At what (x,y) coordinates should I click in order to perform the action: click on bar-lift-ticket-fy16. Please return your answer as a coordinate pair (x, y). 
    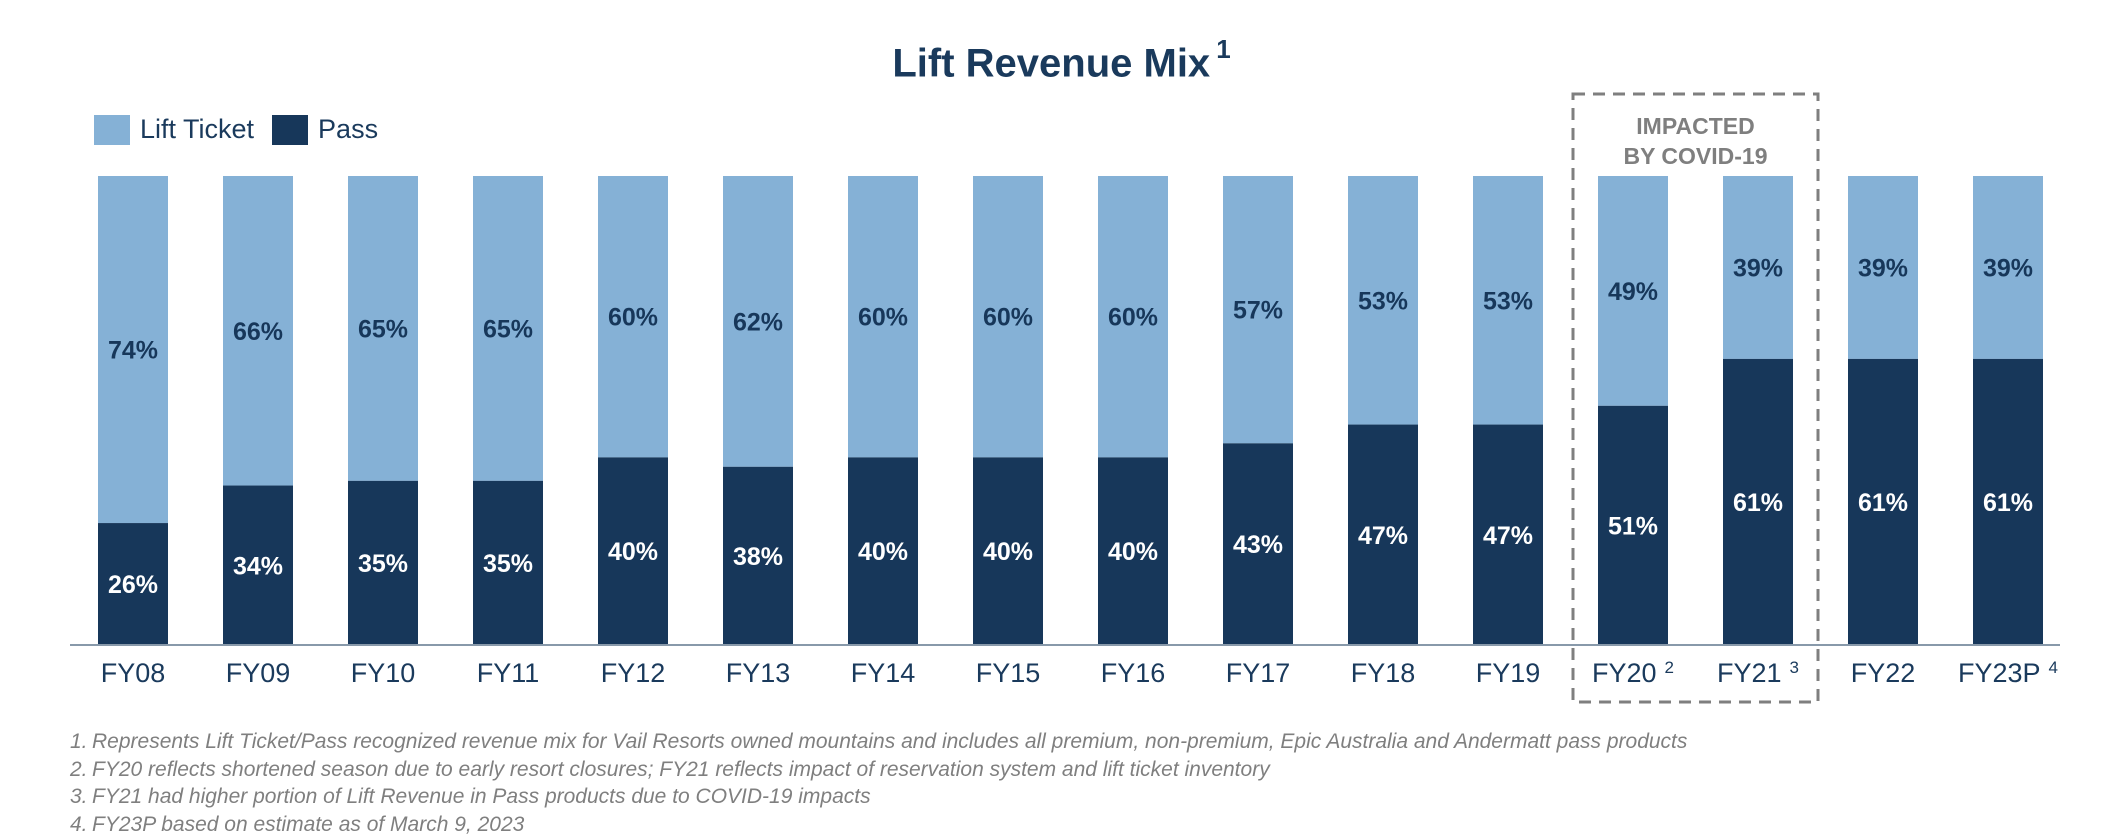
    Looking at the image, I should click on (1133, 317).